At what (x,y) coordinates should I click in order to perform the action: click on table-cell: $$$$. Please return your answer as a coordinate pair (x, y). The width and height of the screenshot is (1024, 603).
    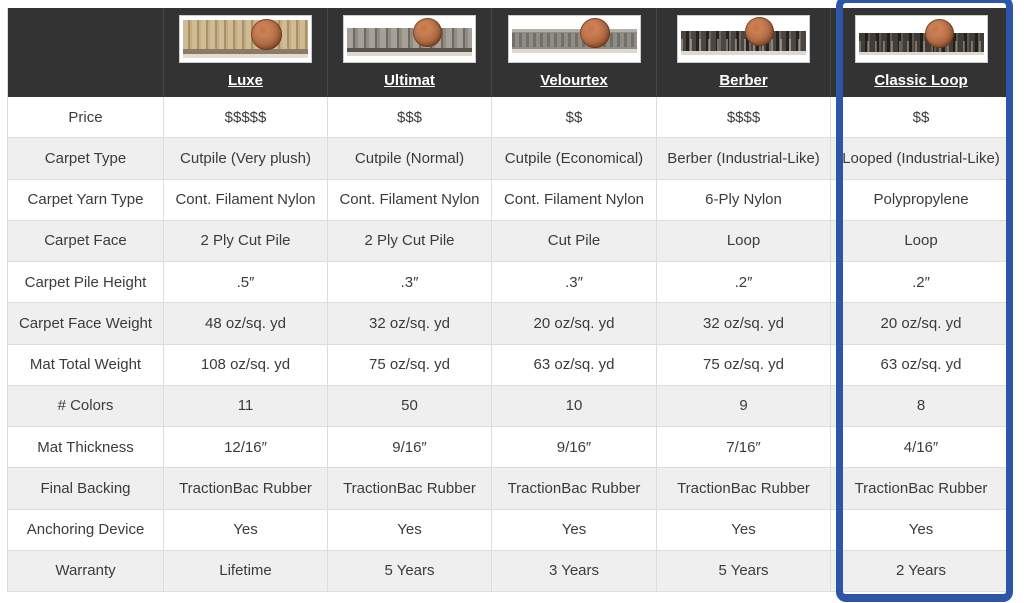
    Looking at the image, I should click on (744, 118).